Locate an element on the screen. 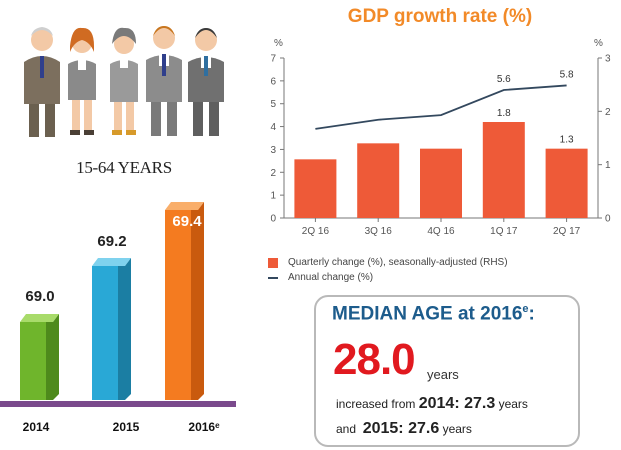 This screenshot has height=450, width=621. line-data-label: 5.8 is located at coordinates (567, 74).